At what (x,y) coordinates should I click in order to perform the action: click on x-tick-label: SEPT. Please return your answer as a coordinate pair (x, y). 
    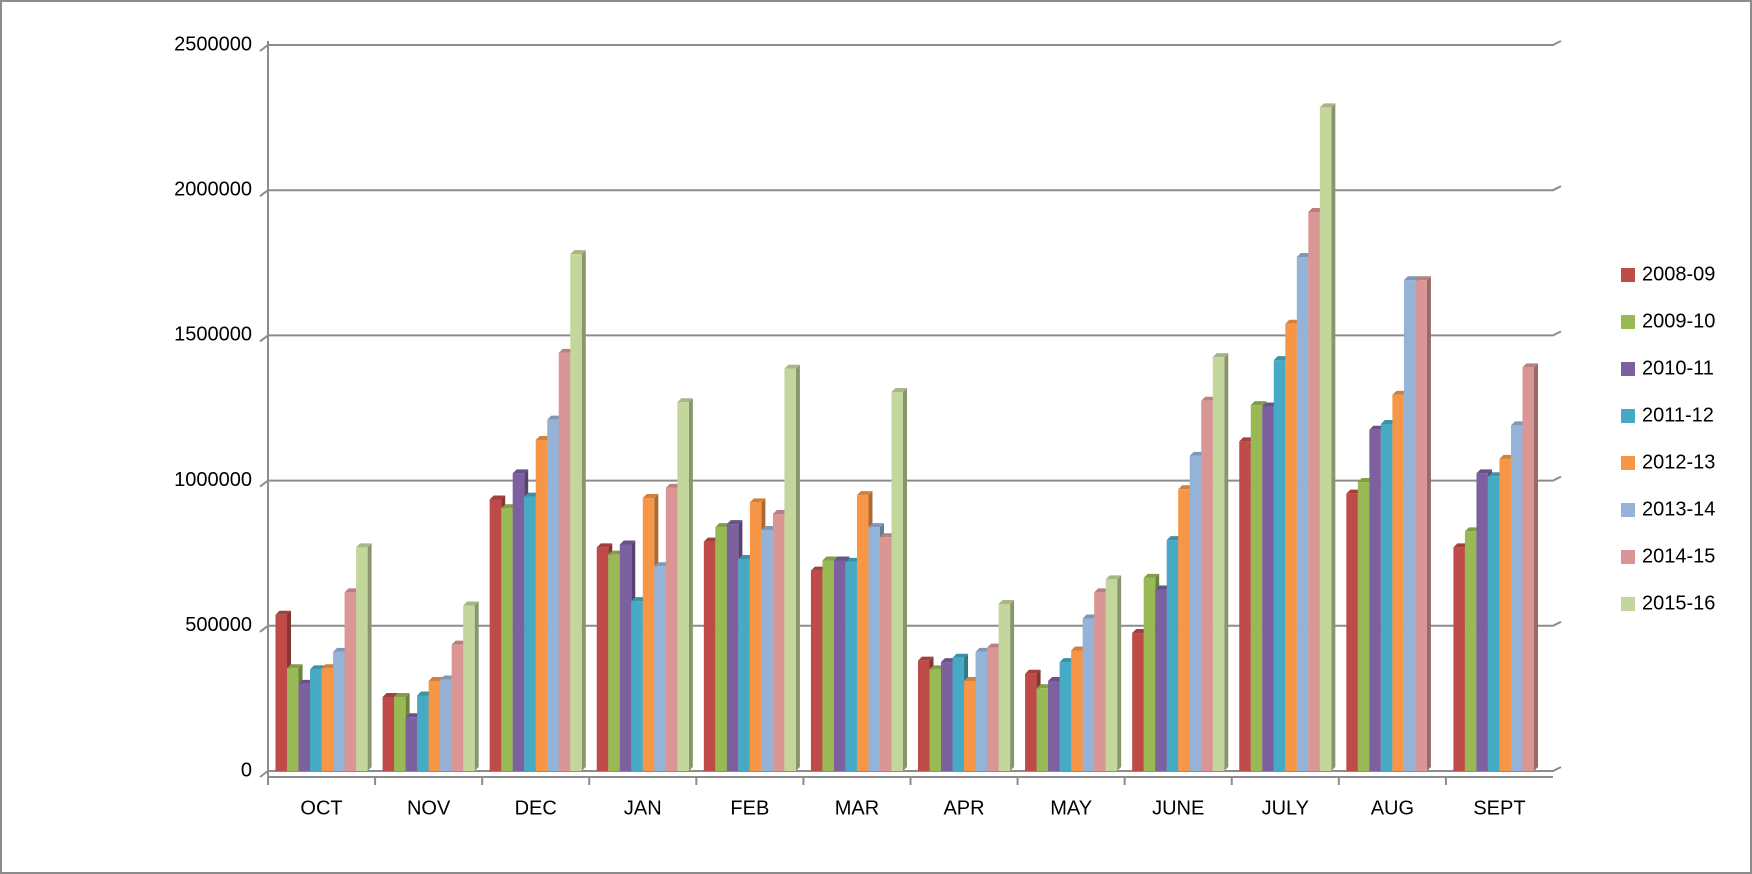
    Looking at the image, I should click on (1499, 808).